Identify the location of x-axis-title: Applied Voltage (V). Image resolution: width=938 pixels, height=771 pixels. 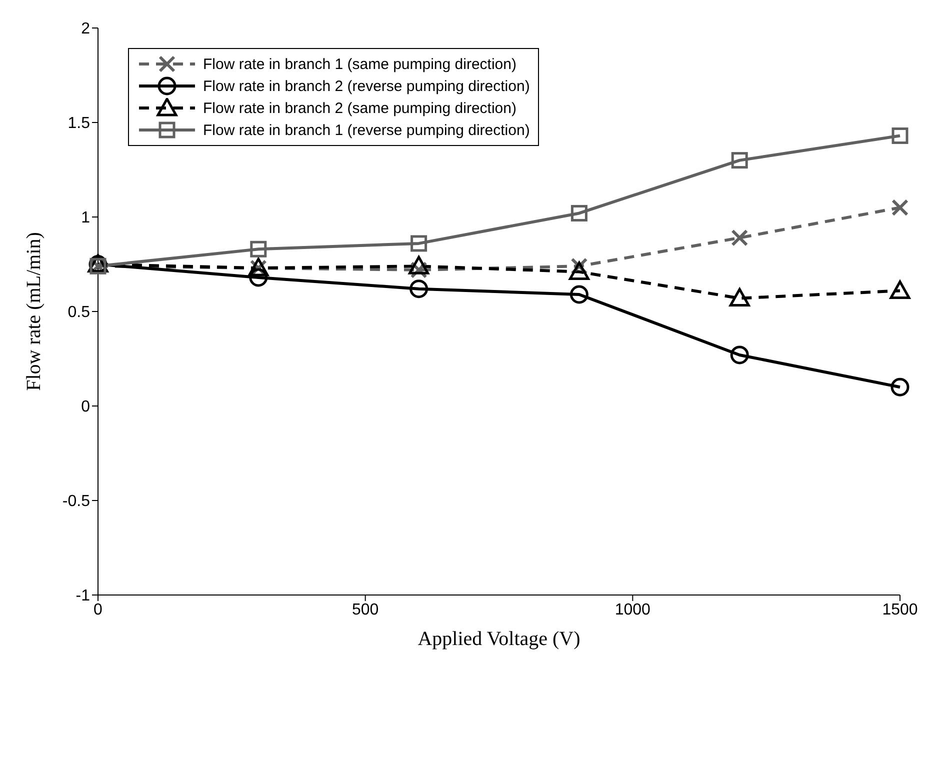
(499, 639).